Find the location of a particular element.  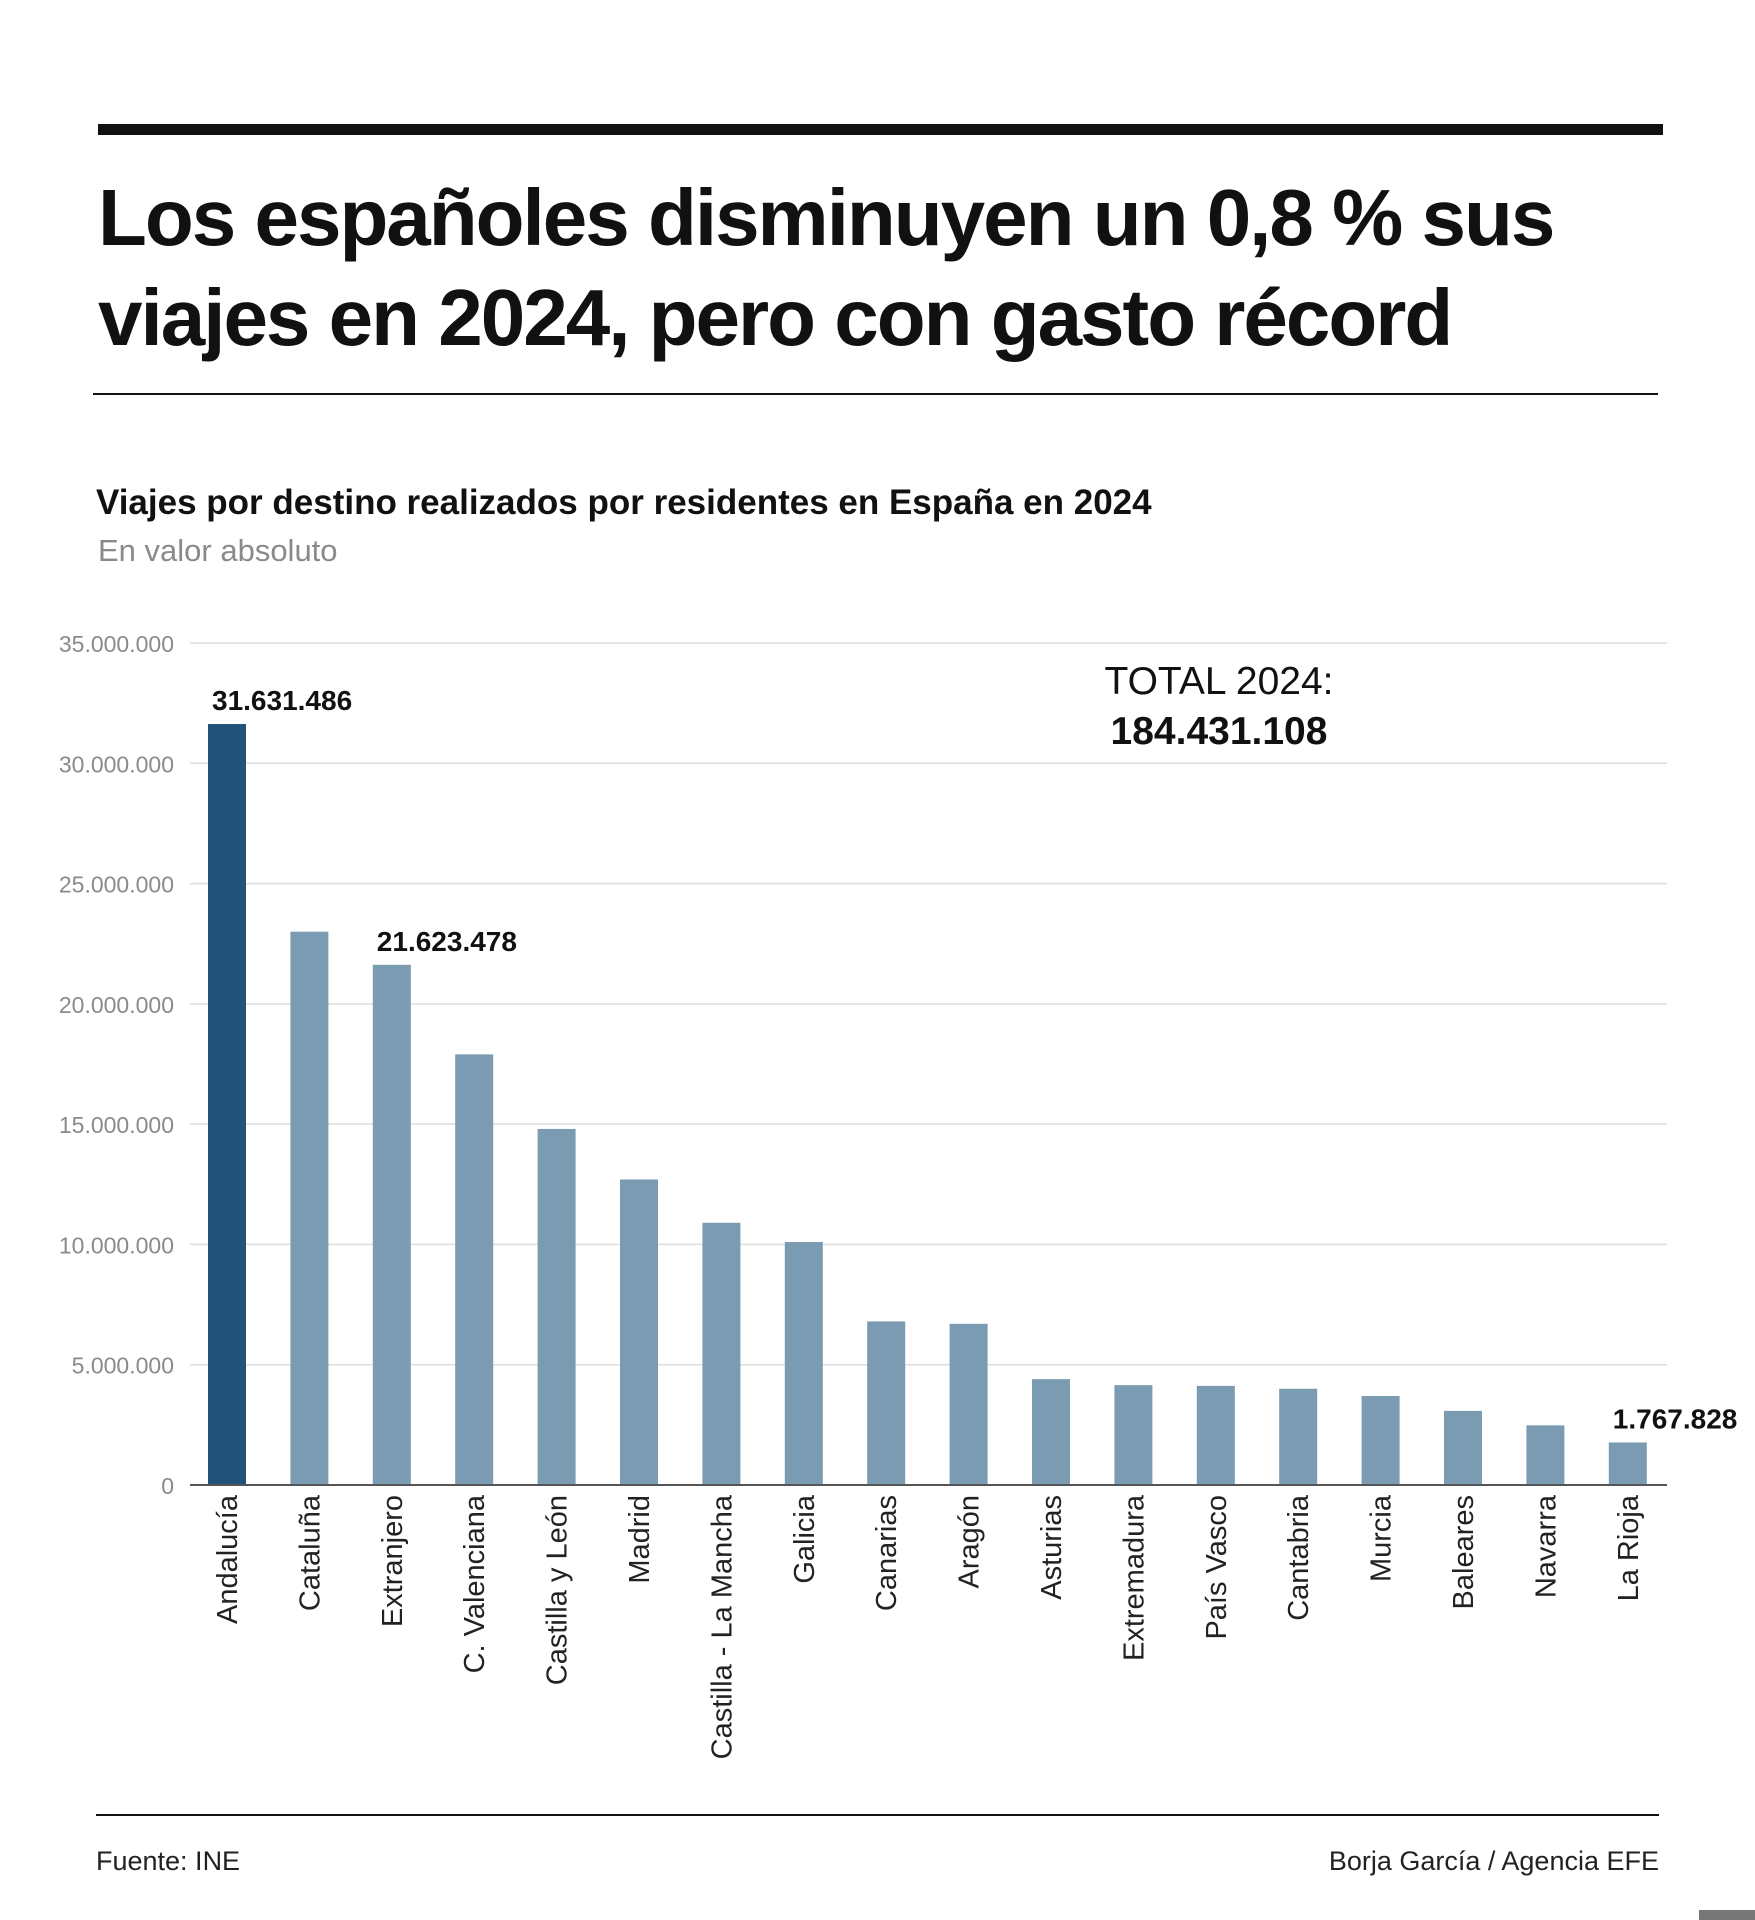

credit-note: Borja García / Agencia EFE is located at coordinates (1493, 1861).